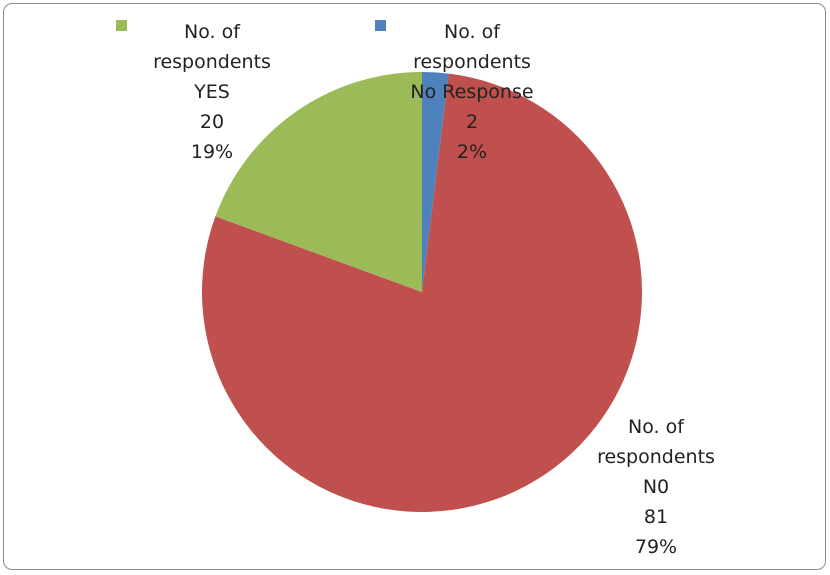 Image resolution: width=830 pixels, height=575 pixels. I want to click on data-label-line: 2, so click(472, 122).